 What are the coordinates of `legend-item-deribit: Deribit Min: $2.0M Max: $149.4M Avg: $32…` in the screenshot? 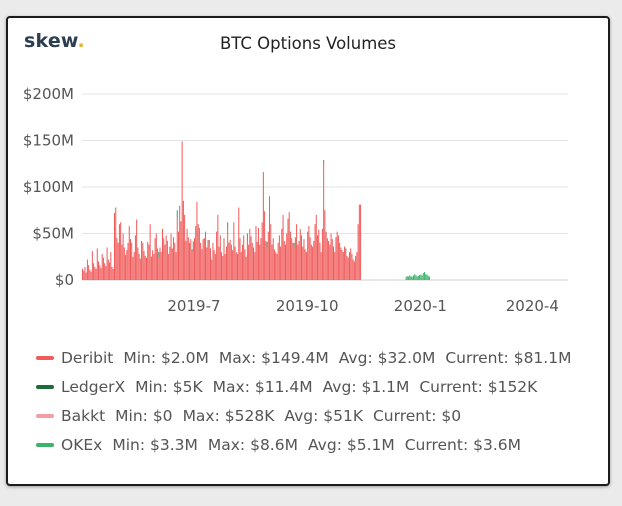 It's located at (308, 357).